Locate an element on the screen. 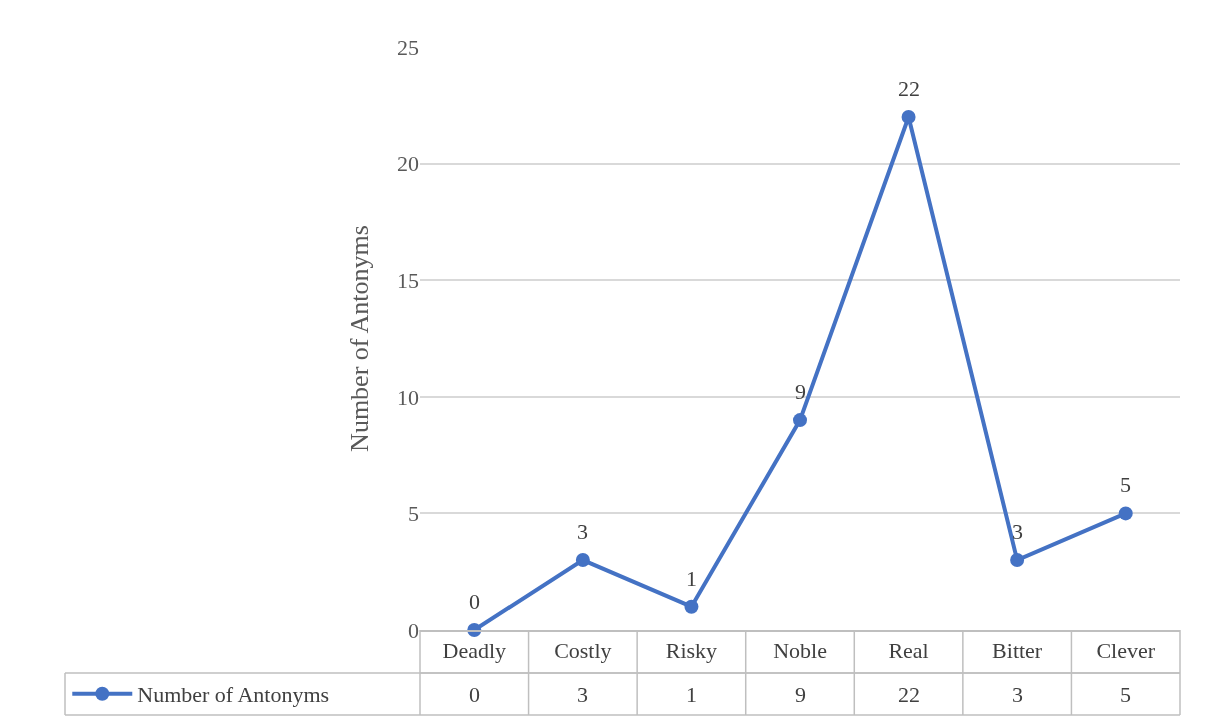 This screenshot has height=727, width=1211. y-tick-label: 25 is located at coordinates (408, 47).